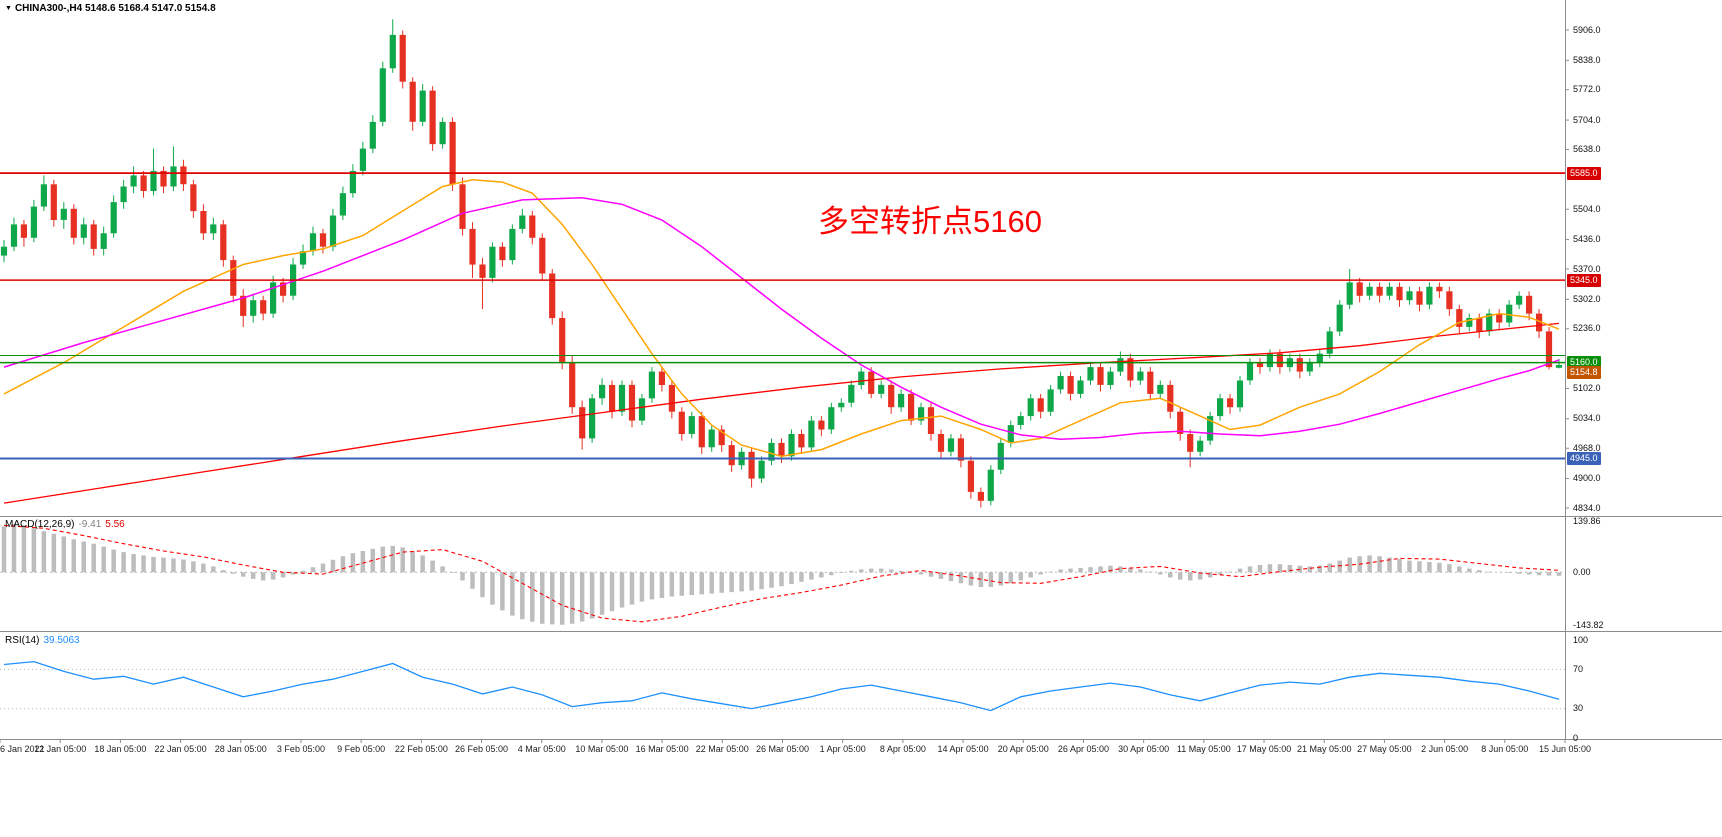 The width and height of the screenshot is (1722, 837). Describe the element at coordinates (60, 749) in the screenshot. I see `time-axis-label: 12 Jan 05:00` at that location.